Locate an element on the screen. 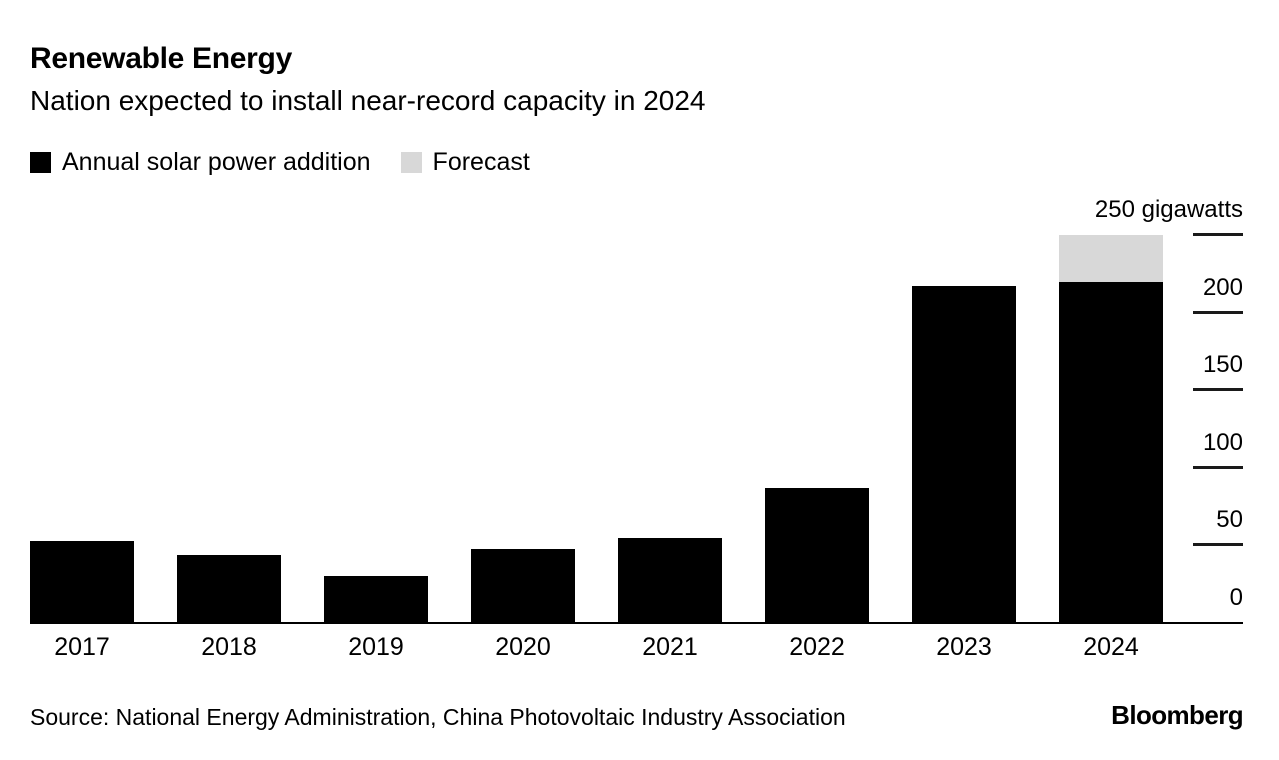 Image resolution: width=1279 pixels, height=760 pixels. bar-segment-actual-2018 is located at coordinates (229, 589).